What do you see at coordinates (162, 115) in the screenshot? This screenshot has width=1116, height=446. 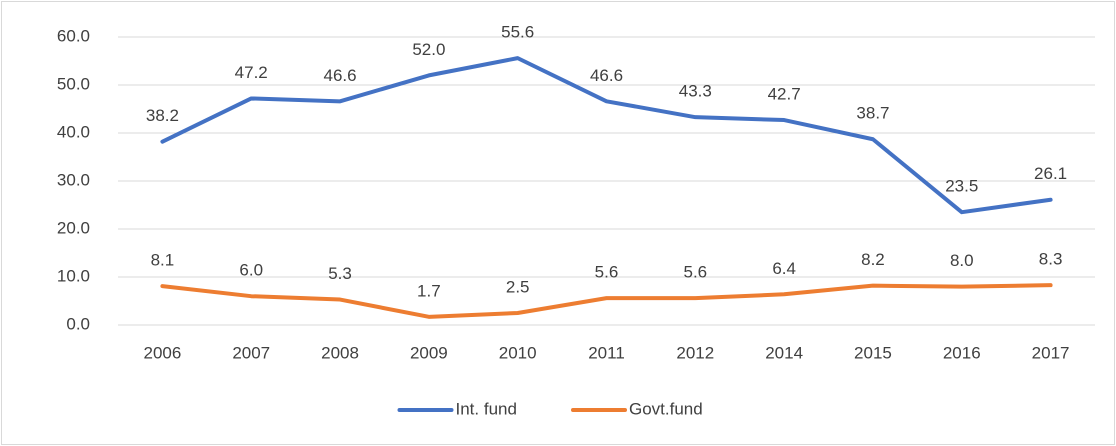 I see `data-label: 38.2` at bounding box center [162, 115].